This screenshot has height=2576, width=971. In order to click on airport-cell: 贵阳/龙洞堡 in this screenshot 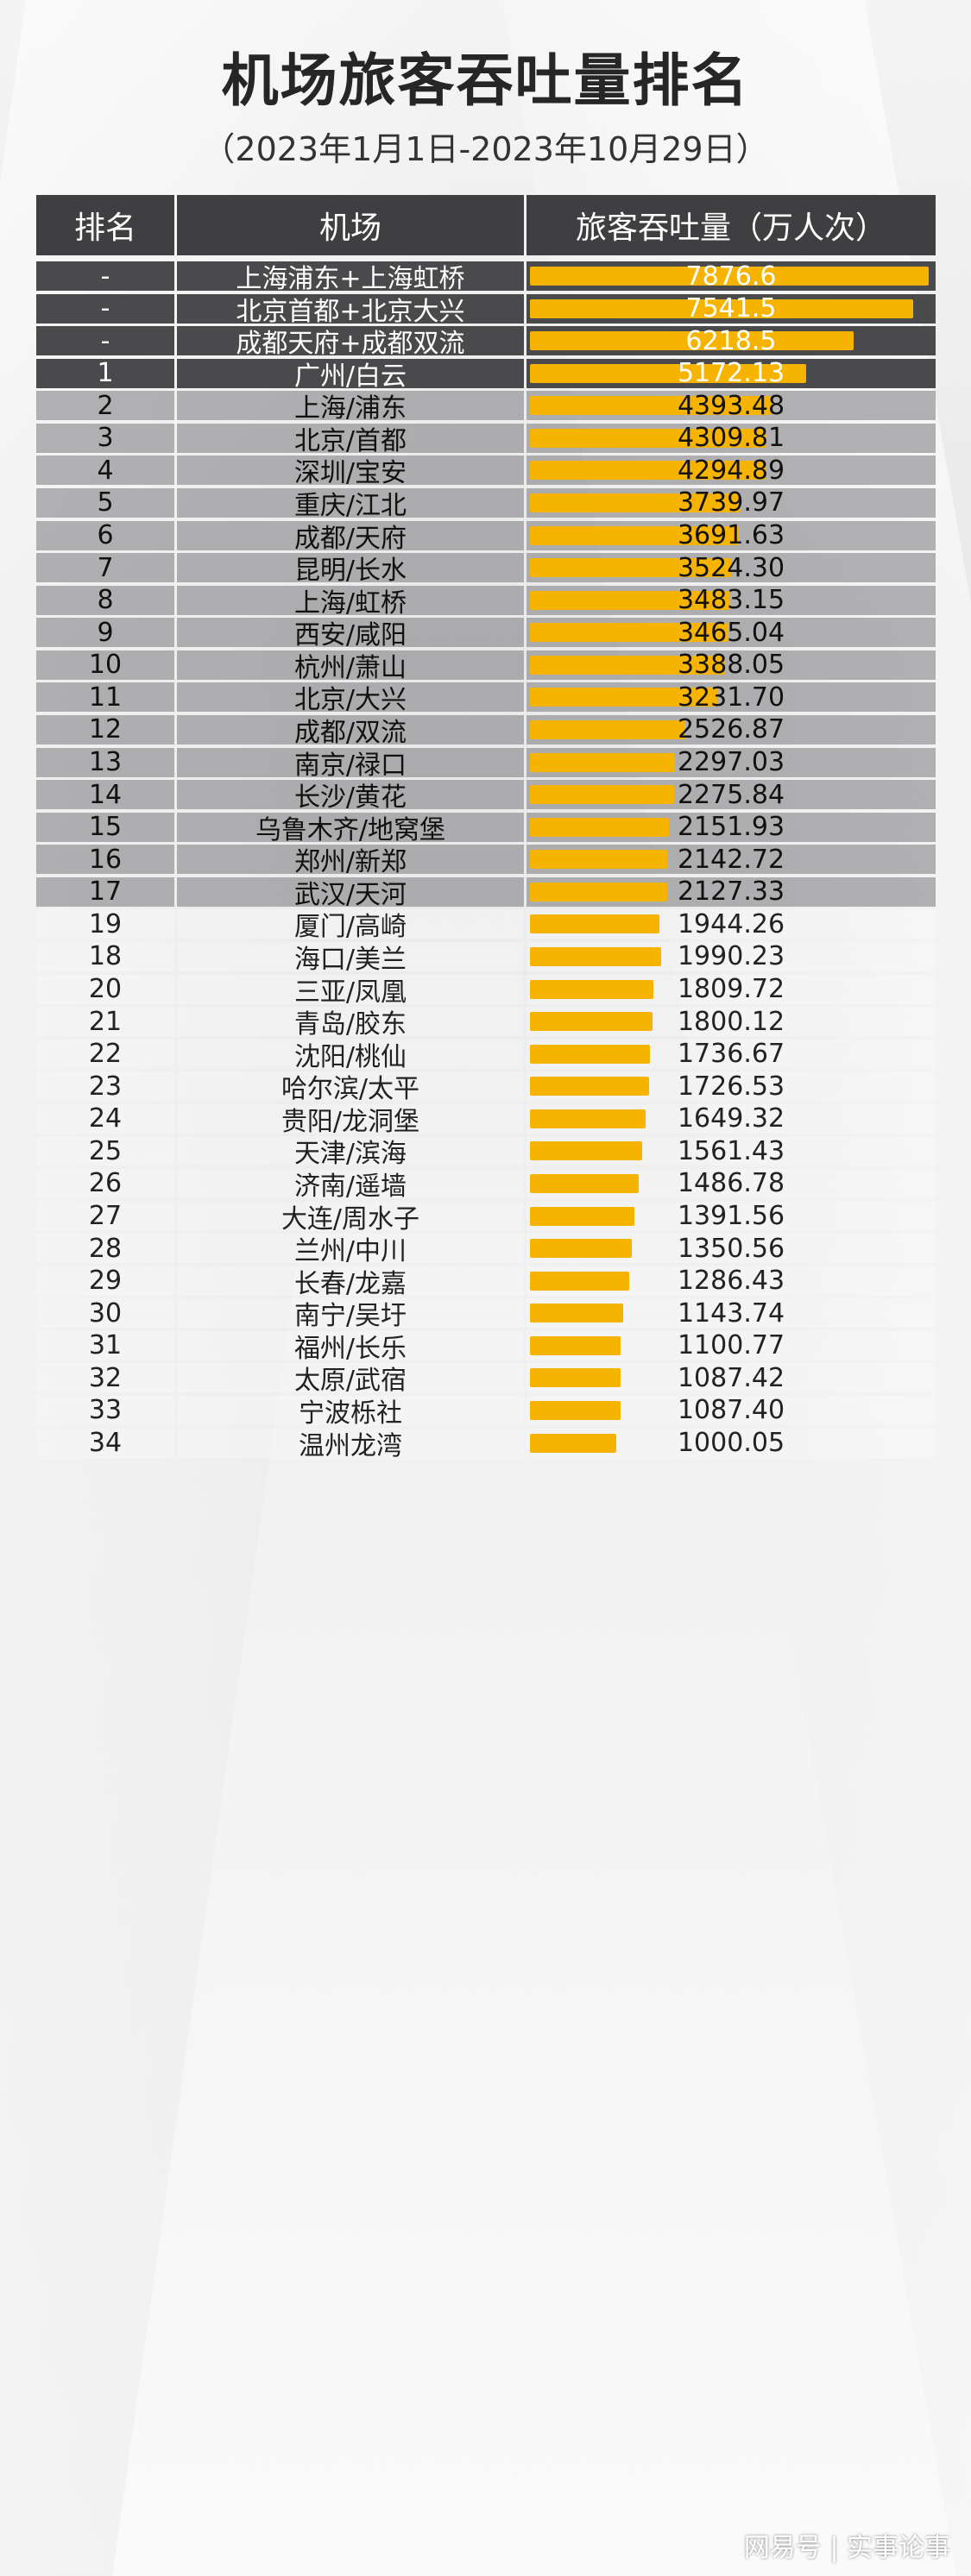, I will do `click(350, 1120)`.